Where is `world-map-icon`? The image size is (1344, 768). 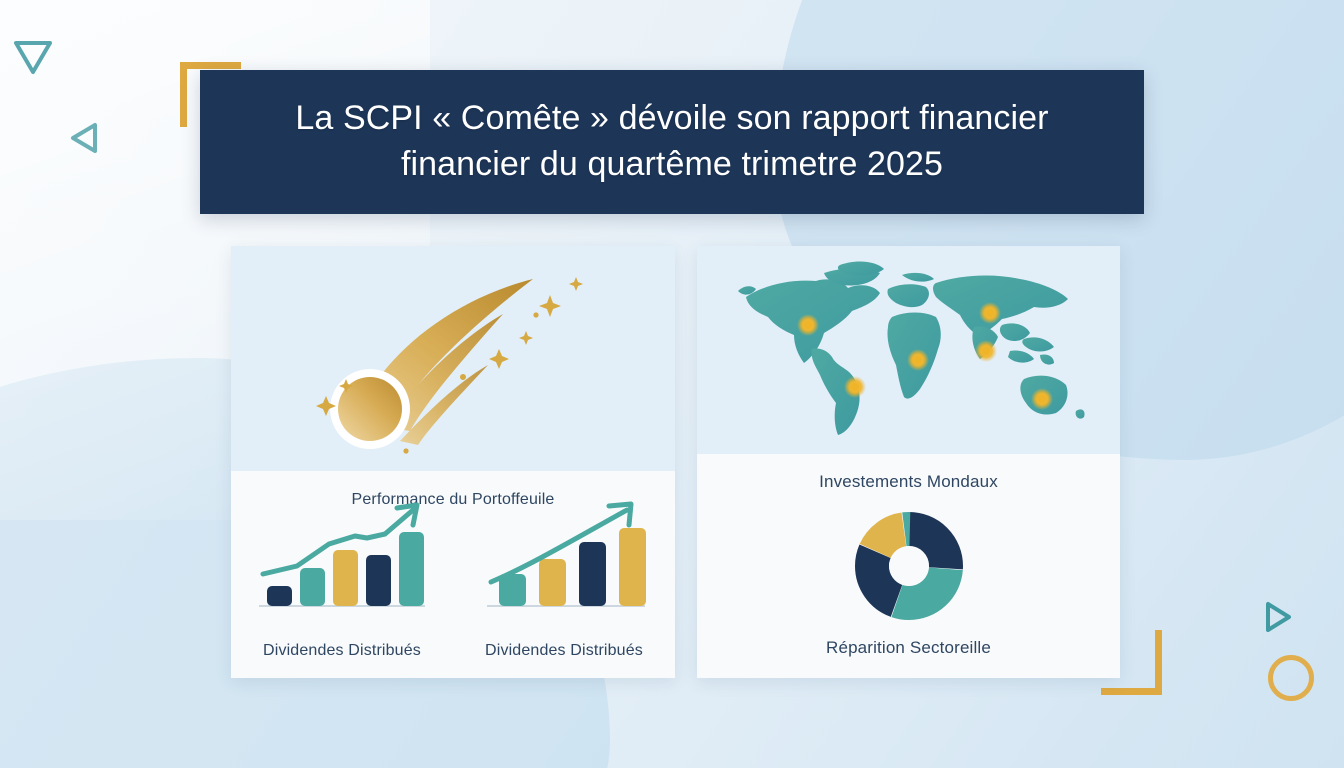 world-map-icon is located at coordinates (909, 350).